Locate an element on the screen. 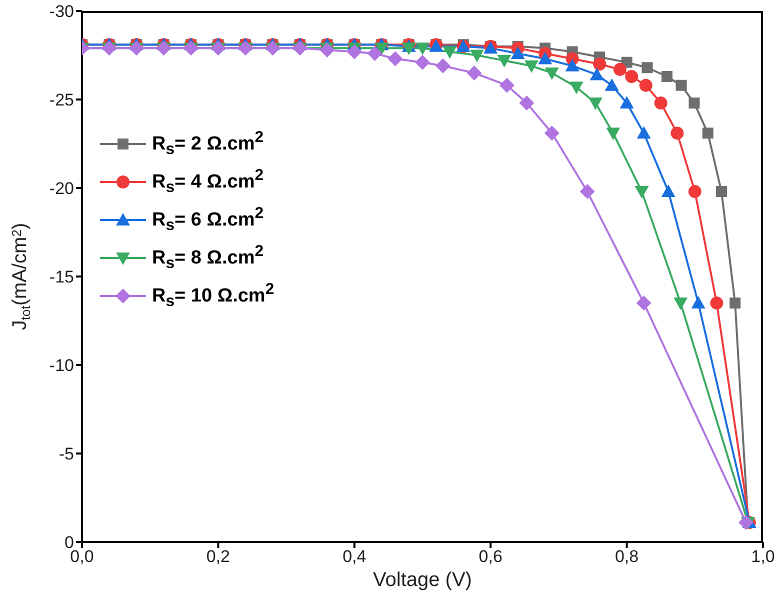 The height and width of the screenshot is (614, 779). y-tick-label: -5 is located at coordinates (66, 454).